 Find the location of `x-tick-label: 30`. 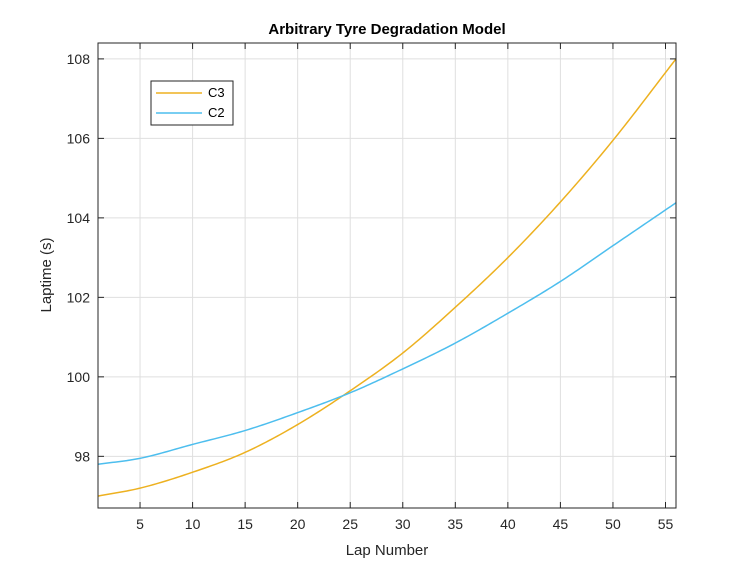

x-tick-label: 30 is located at coordinates (403, 524).